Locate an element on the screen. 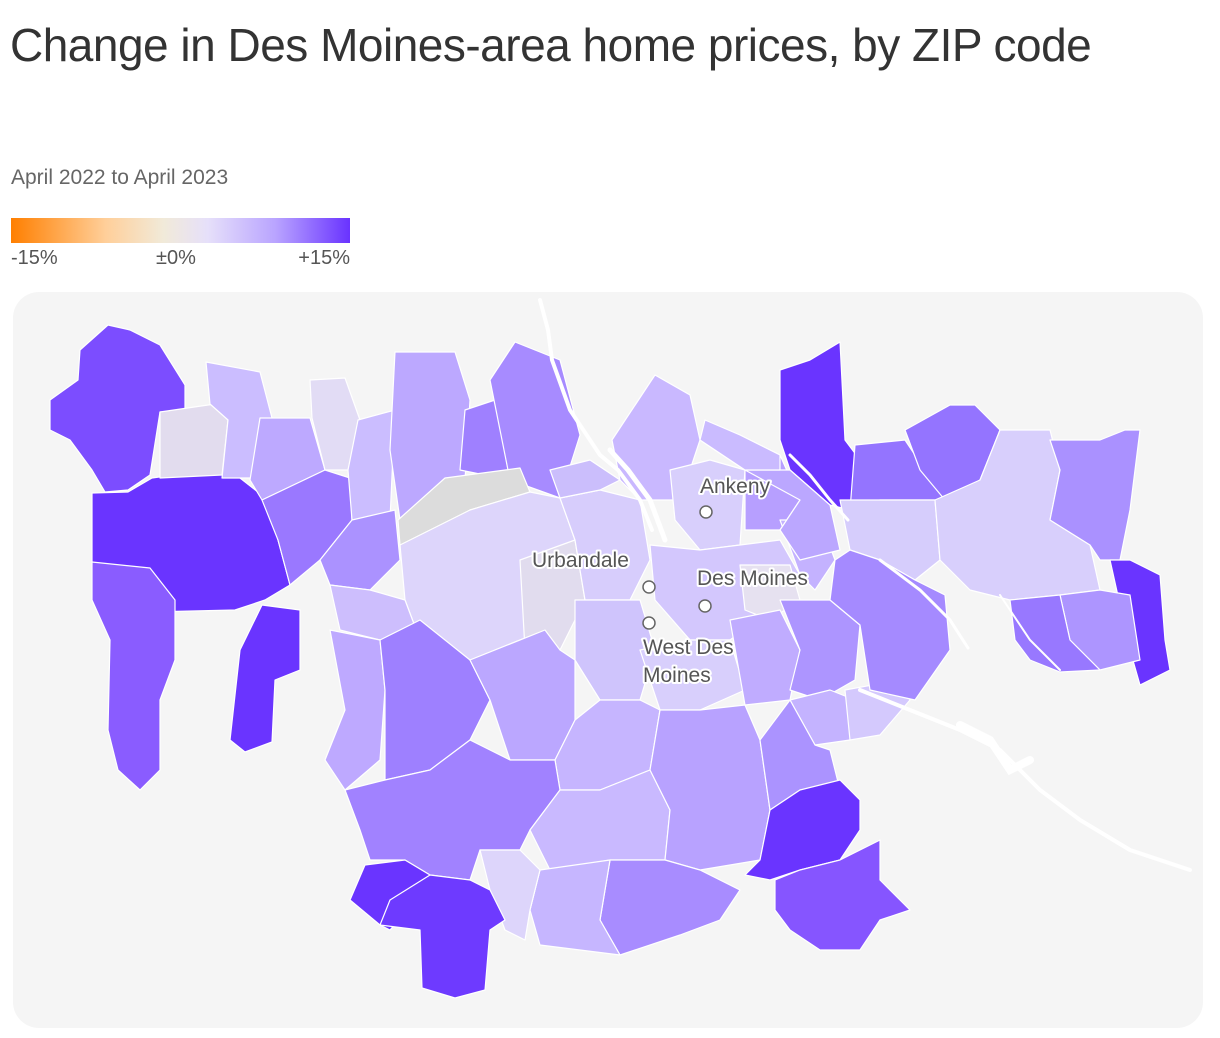 The width and height of the screenshot is (1220, 1038). legend-label-mid: ±0% is located at coordinates (176, 258).